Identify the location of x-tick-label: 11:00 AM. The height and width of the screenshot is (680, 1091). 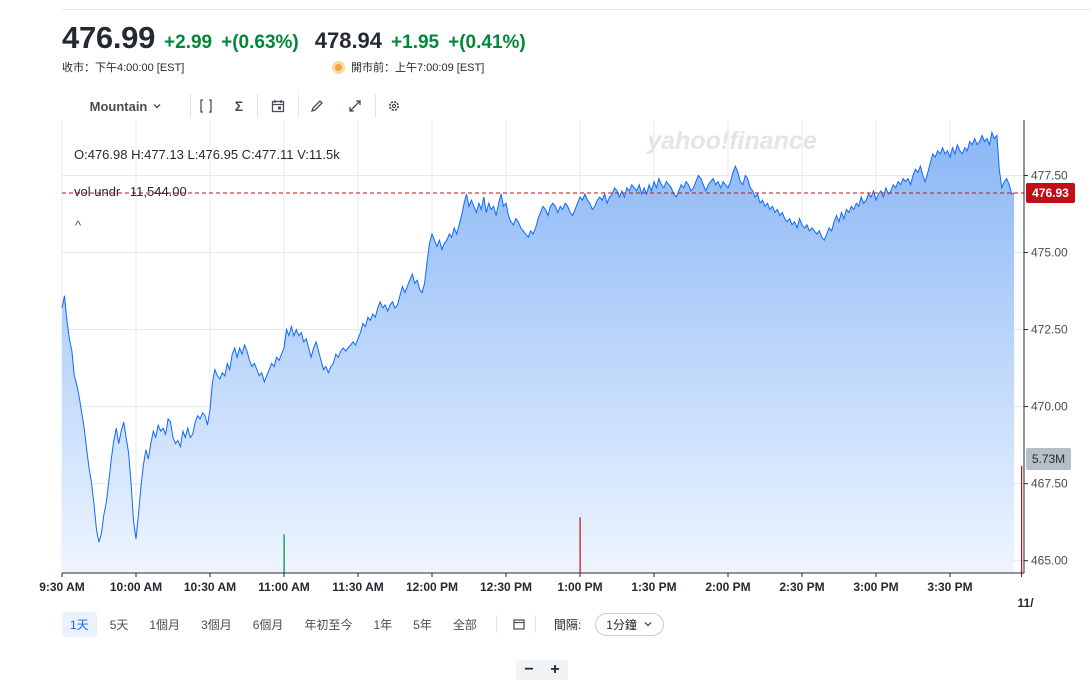
(284, 587).